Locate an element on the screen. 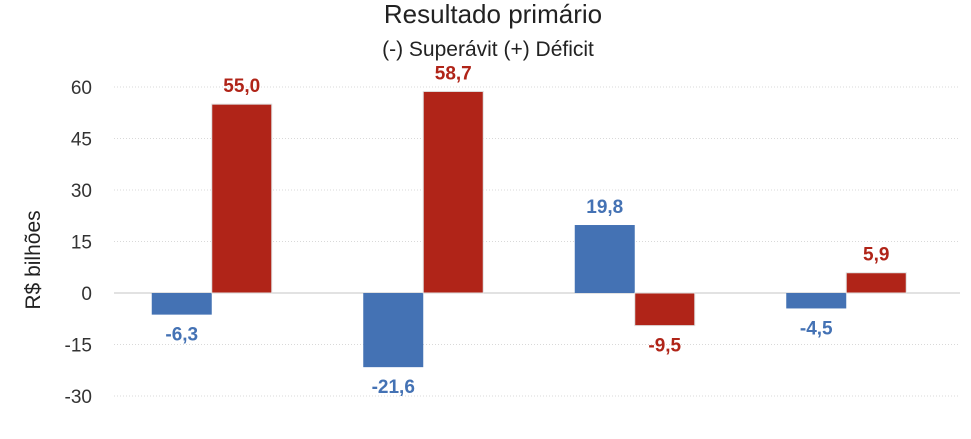 This screenshot has height=439, width=971. y-tick-label: -15 is located at coordinates (78, 346).